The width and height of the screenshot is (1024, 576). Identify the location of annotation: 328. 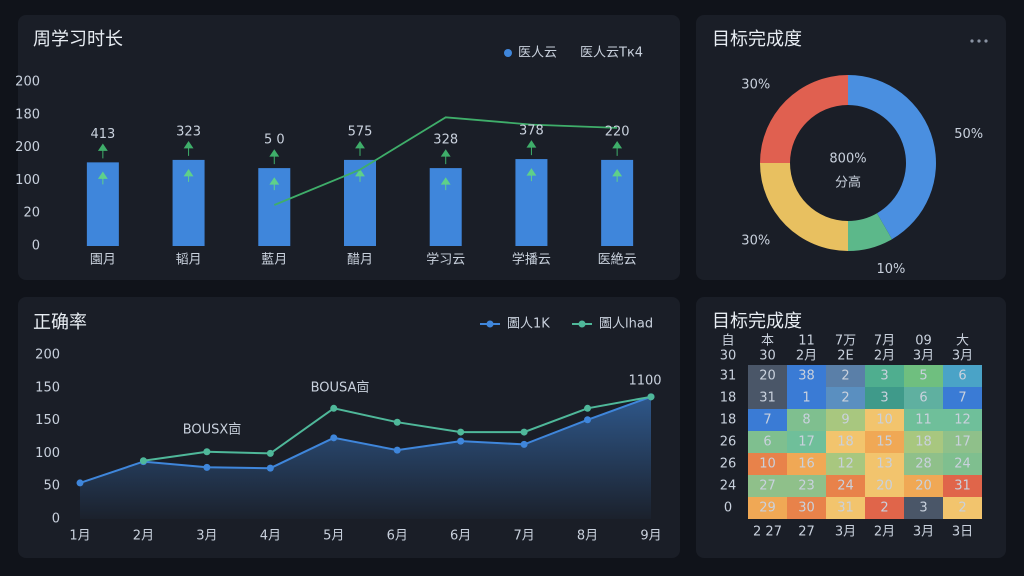
(445, 140).